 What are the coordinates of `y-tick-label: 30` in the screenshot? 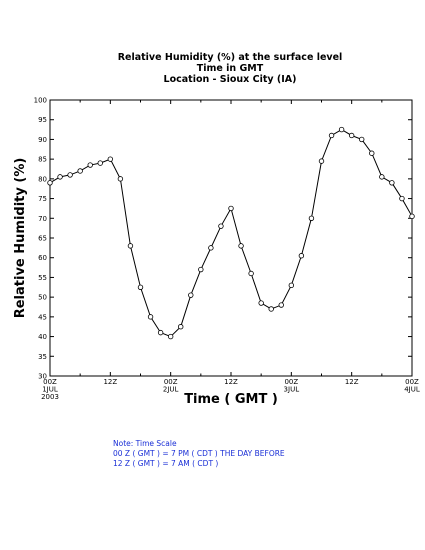 It's located at (42, 377).